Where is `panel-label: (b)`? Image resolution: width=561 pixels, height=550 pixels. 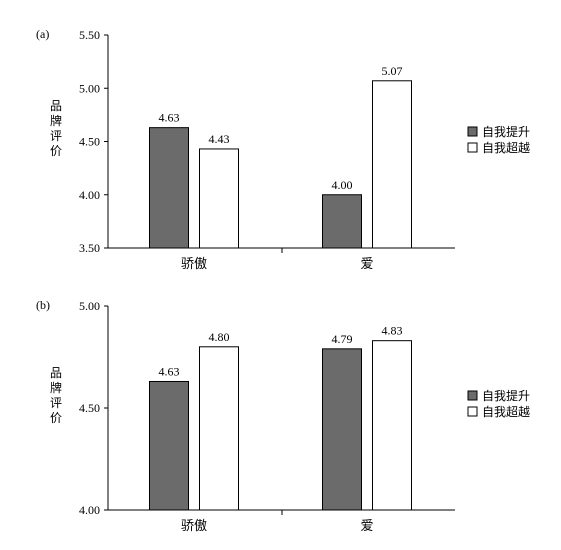 panel-label: (b) is located at coordinates (43, 305).